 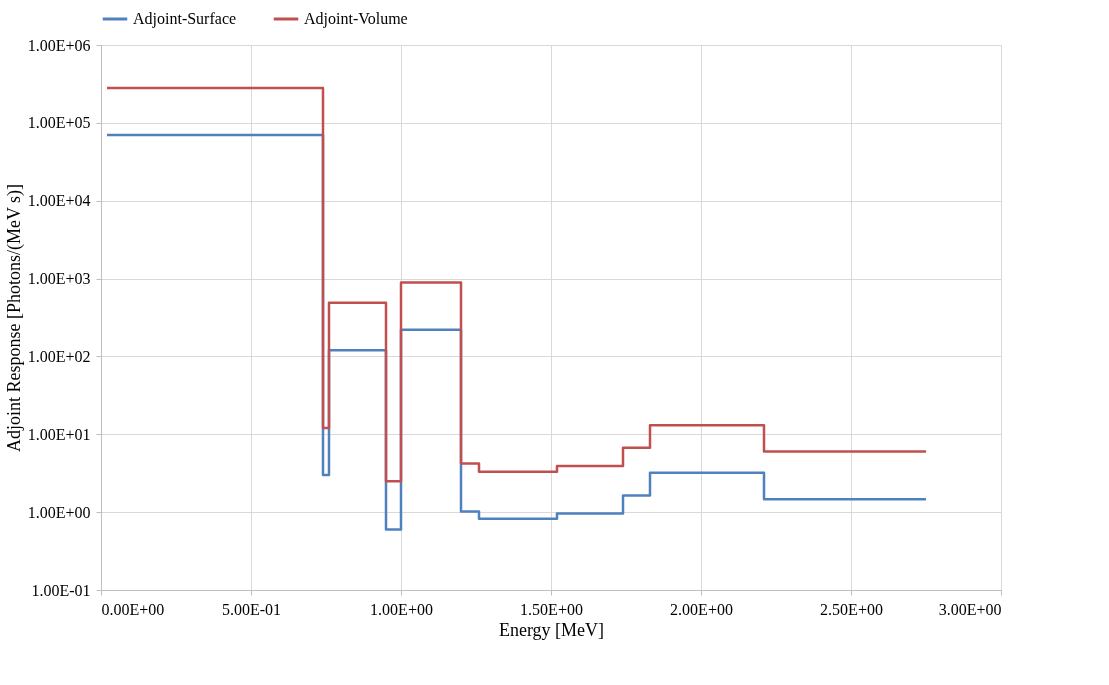 What do you see at coordinates (59, 512) in the screenshot?
I see `y-tick-label: 1.00E+00` at bounding box center [59, 512].